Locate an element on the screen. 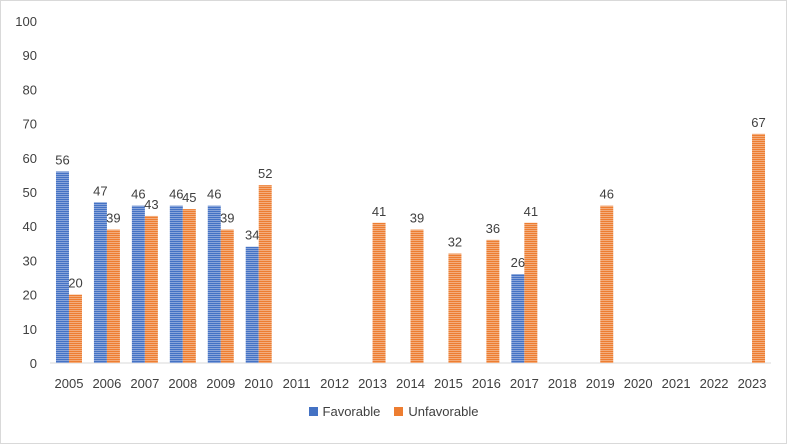 This screenshot has height=448, width=787. legend-item-favorable: Favorable is located at coordinates (344, 411).